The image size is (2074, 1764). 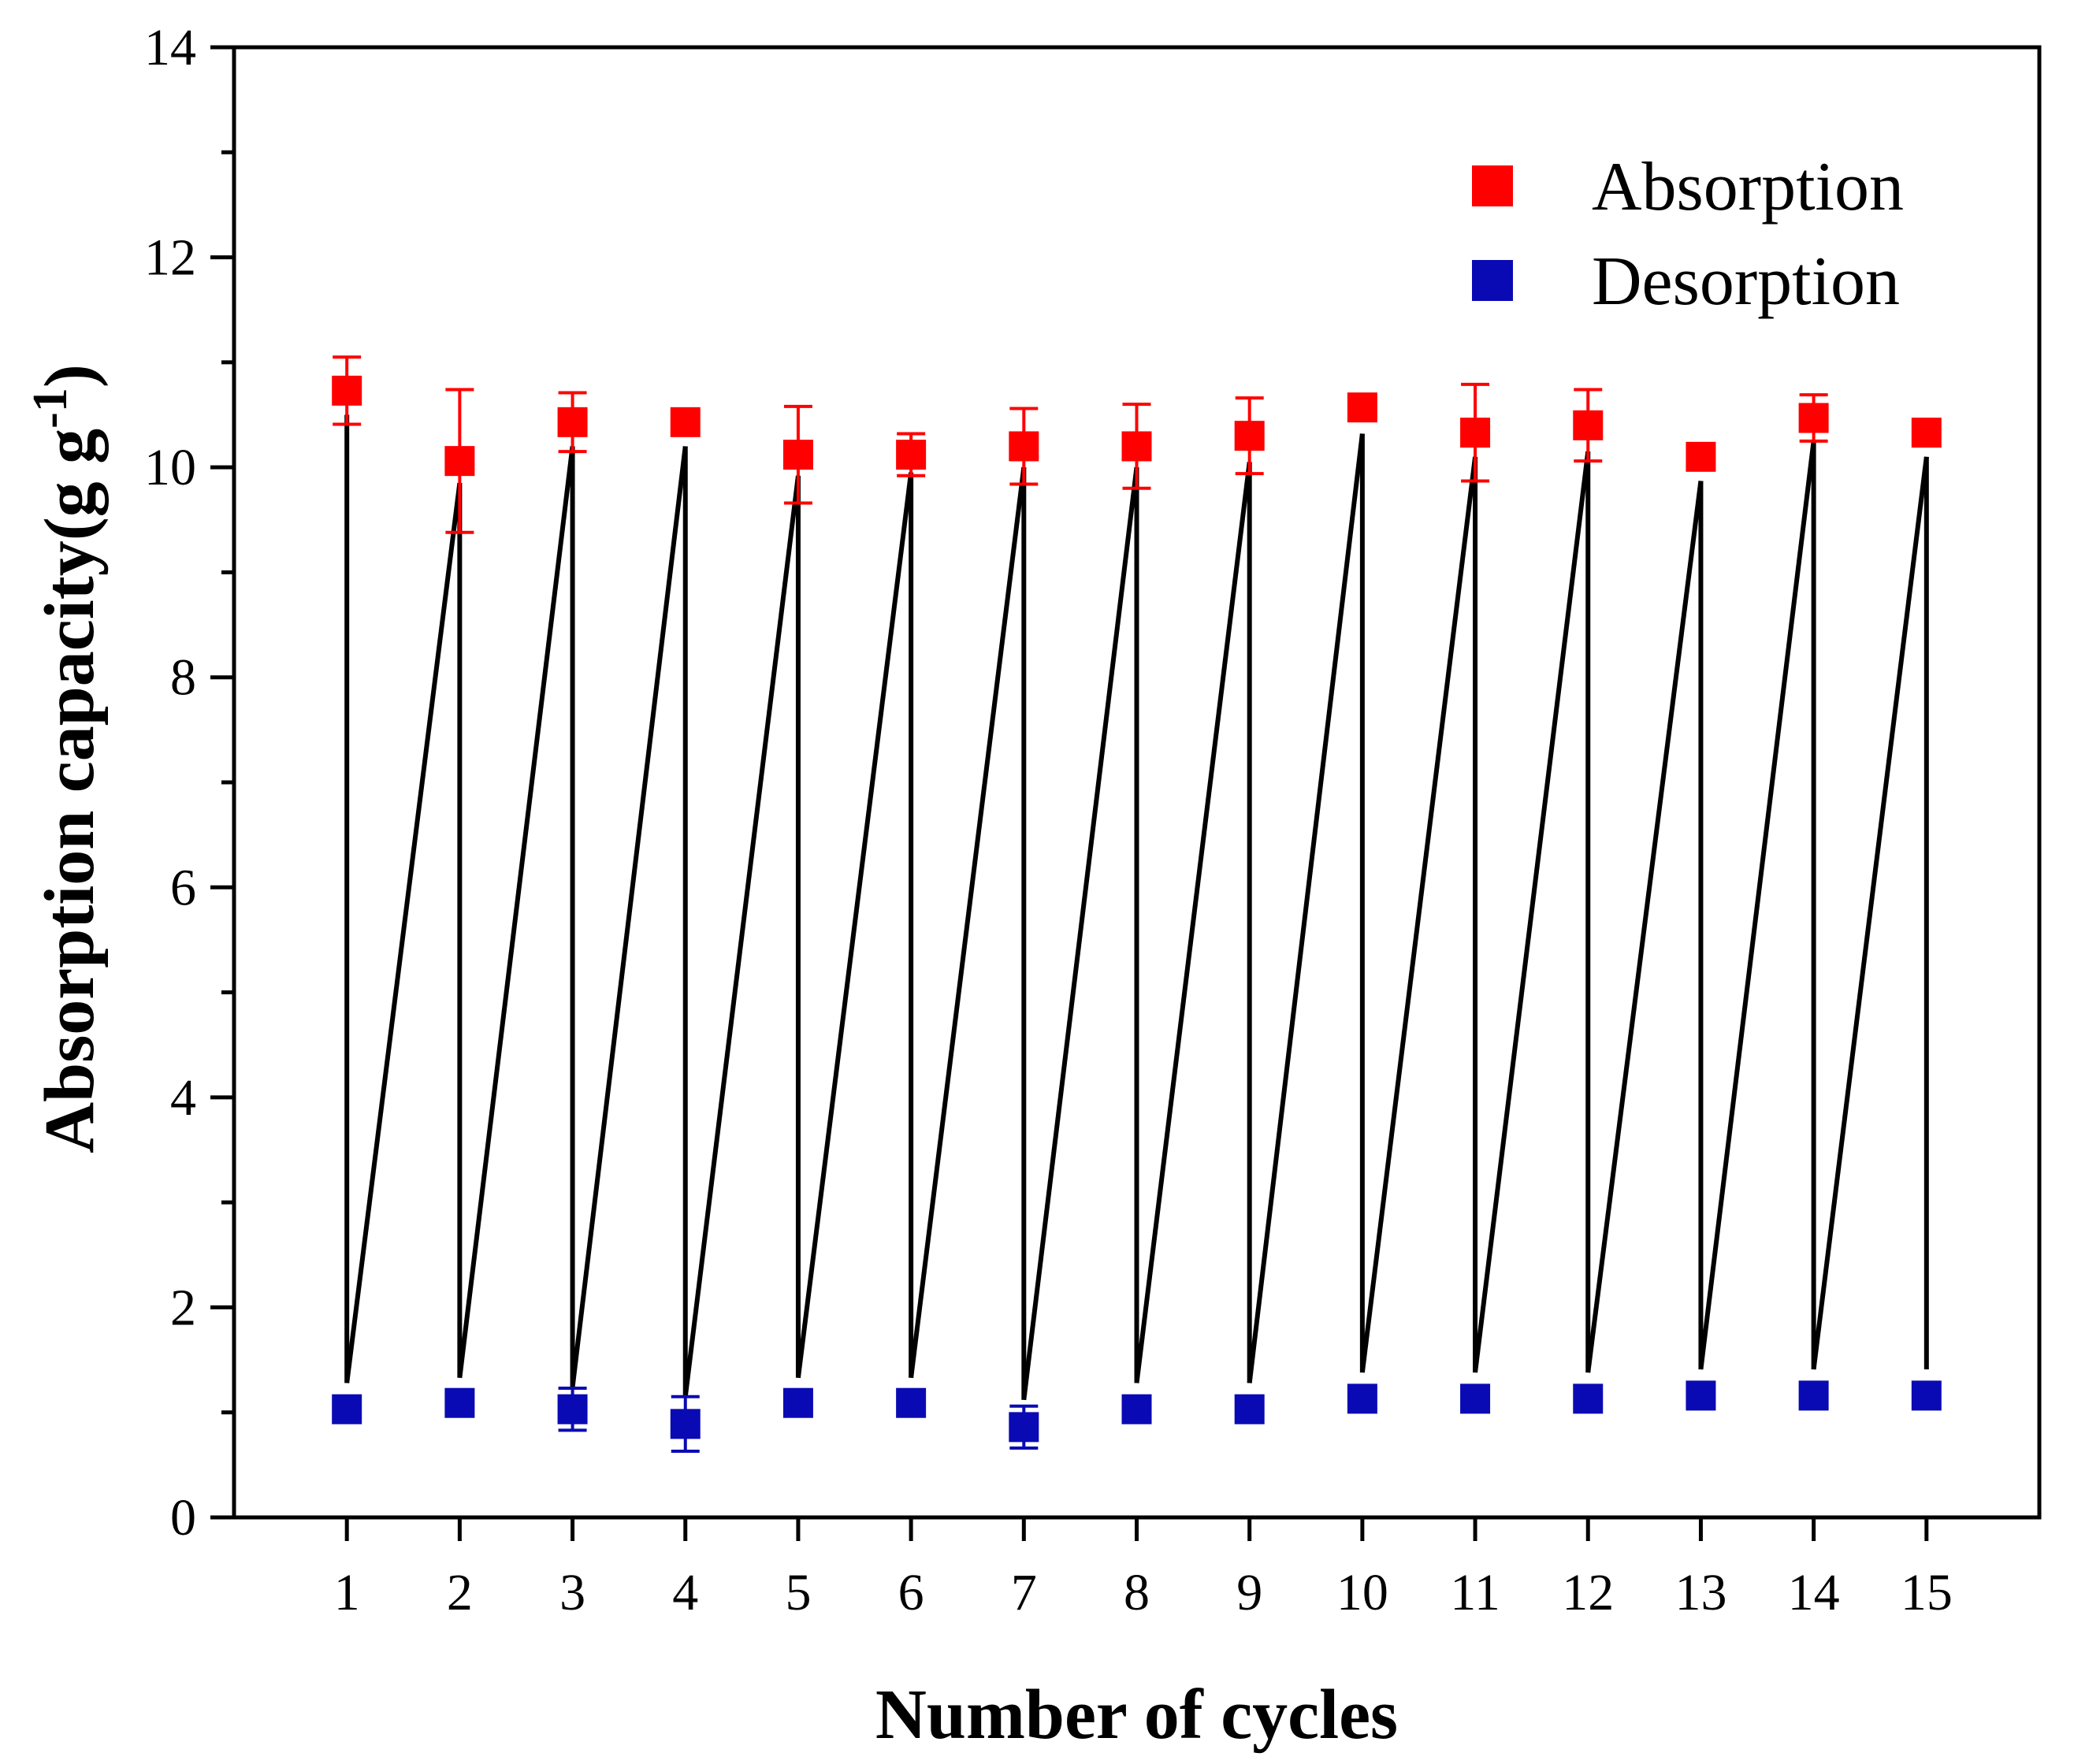 I want to click on x-tick-label: 7, so click(x=1024, y=1592).